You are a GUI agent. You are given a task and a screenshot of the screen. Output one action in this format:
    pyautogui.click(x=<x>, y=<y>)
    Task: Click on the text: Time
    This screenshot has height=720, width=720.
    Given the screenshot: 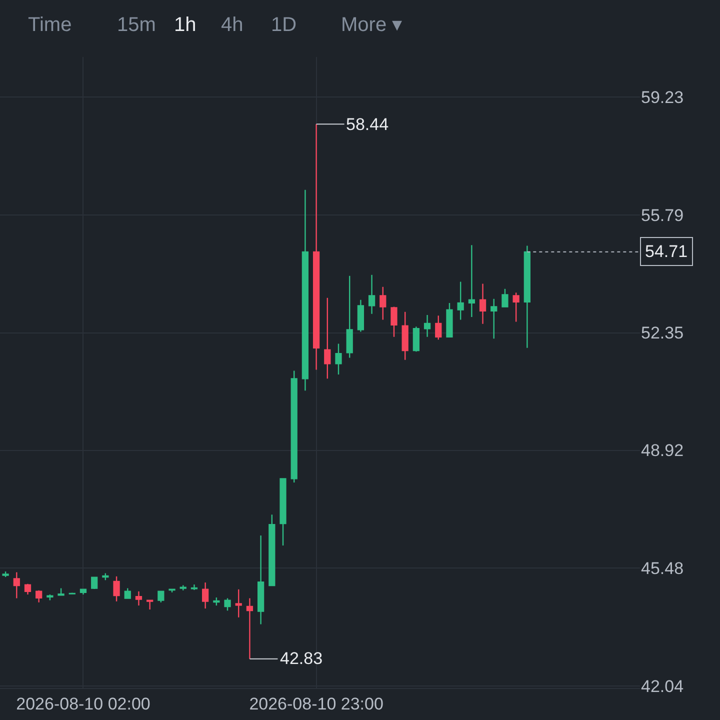 What is the action you would take?
    pyautogui.click(x=50, y=25)
    